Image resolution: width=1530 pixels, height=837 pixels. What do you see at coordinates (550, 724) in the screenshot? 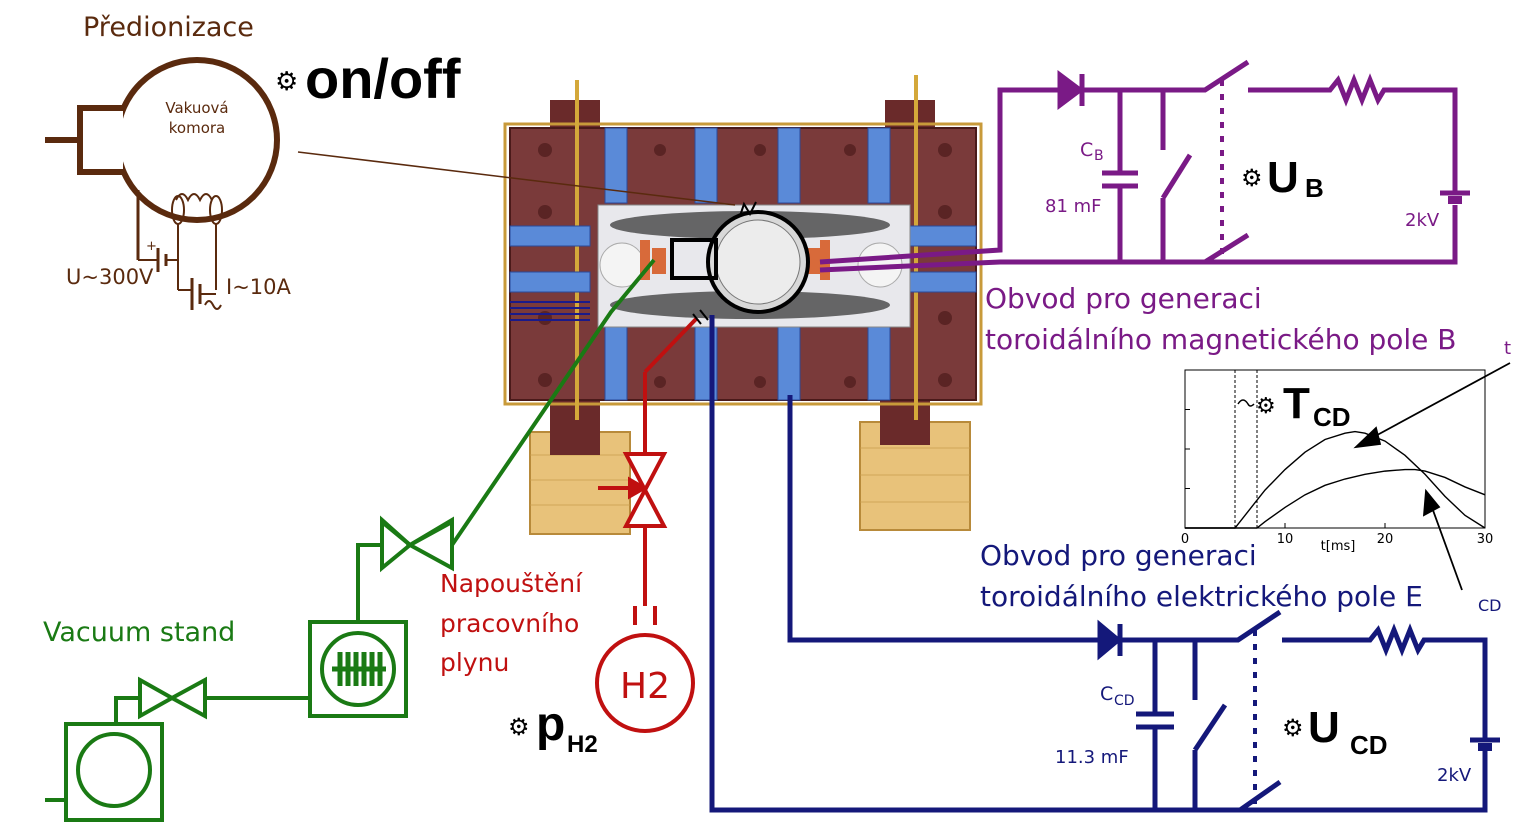
I see `ph2-label: p` at bounding box center [550, 724].